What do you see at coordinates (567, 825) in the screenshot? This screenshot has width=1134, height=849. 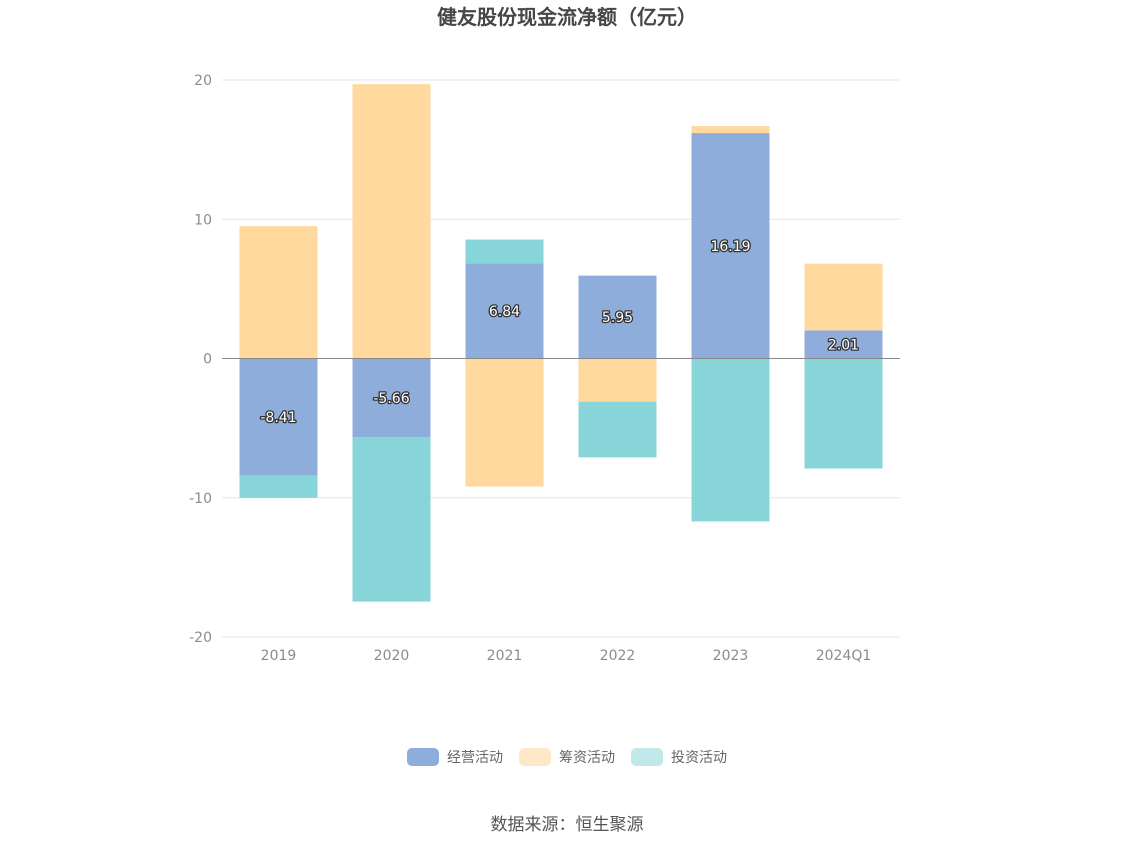 I see `data-source: 数据来源：恒生聚源` at bounding box center [567, 825].